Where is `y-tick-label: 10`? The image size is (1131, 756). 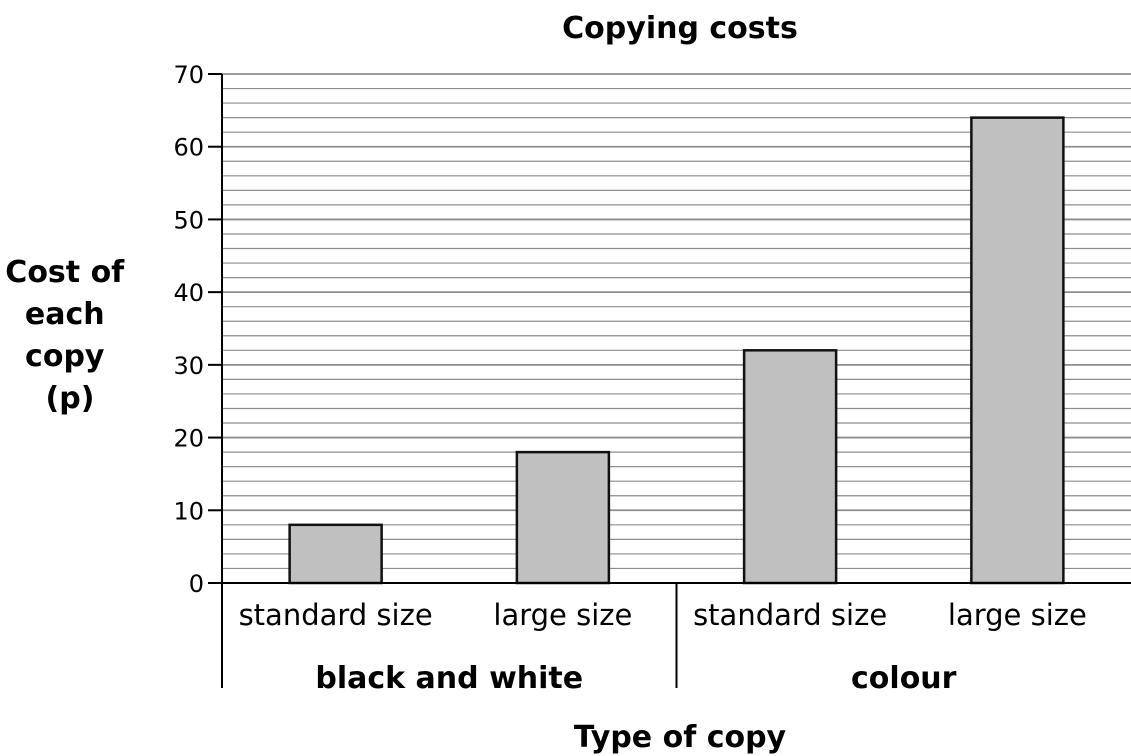 y-tick-label: 10 is located at coordinates (188, 511).